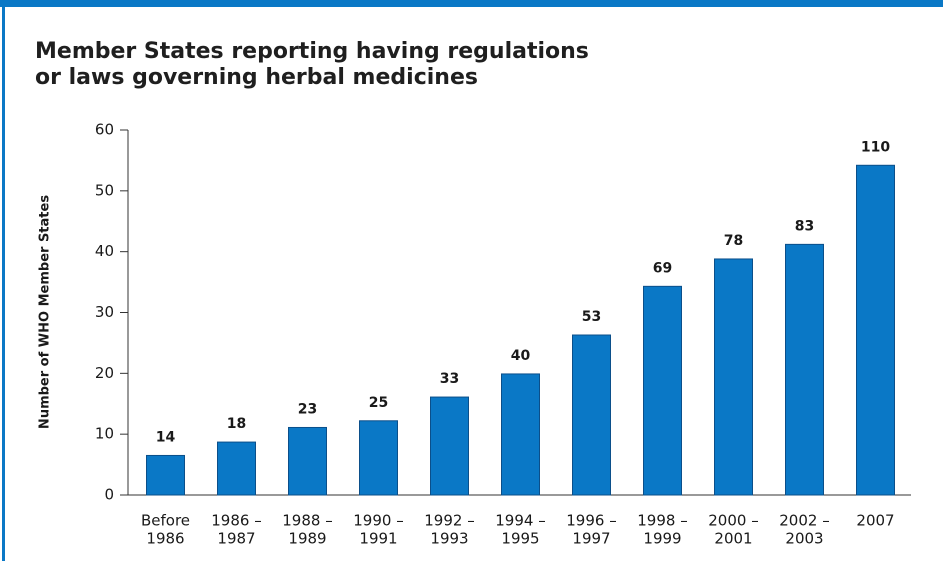  Describe the element at coordinates (104, 312) in the screenshot. I see `y-tick-label: 30` at that location.